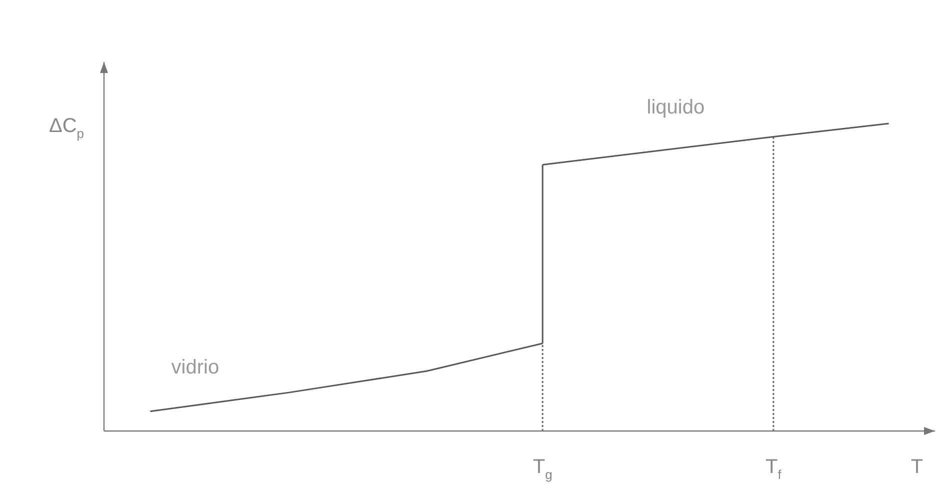  What do you see at coordinates (675, 107) in the screenshot?
I see `series-label: liquido` at bounding box center [675, 107].